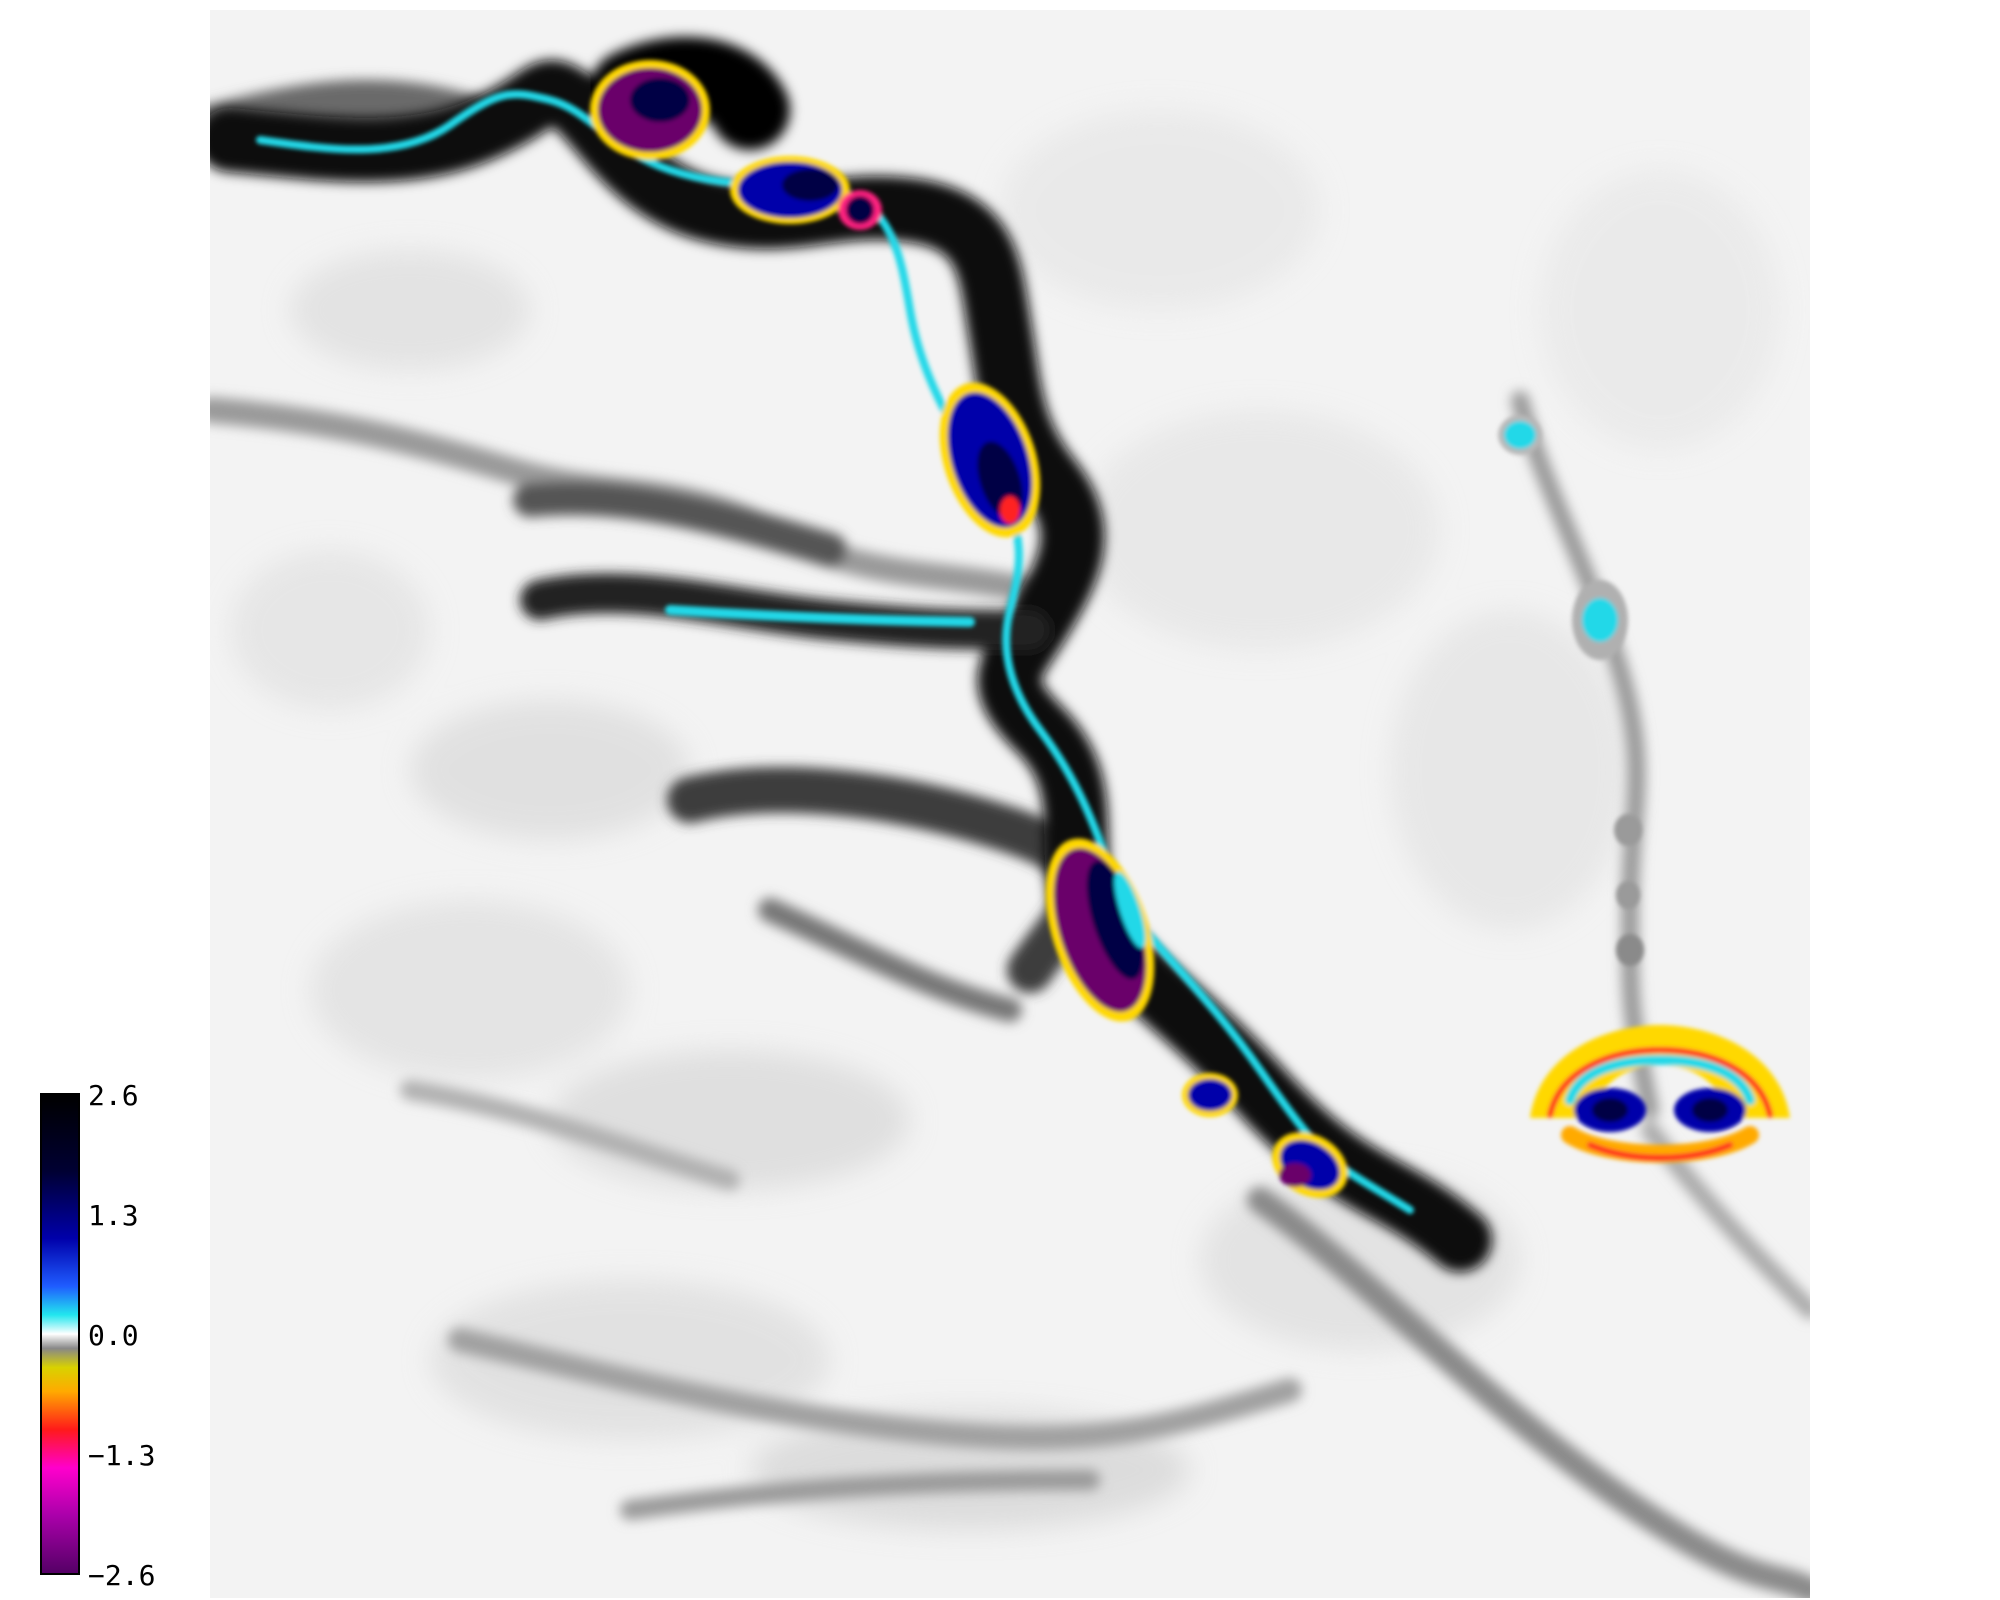  Describe the element at coordinates (122, 1575) in the screenshot. I see `colorbar-tick-min: −2.6` at that location.